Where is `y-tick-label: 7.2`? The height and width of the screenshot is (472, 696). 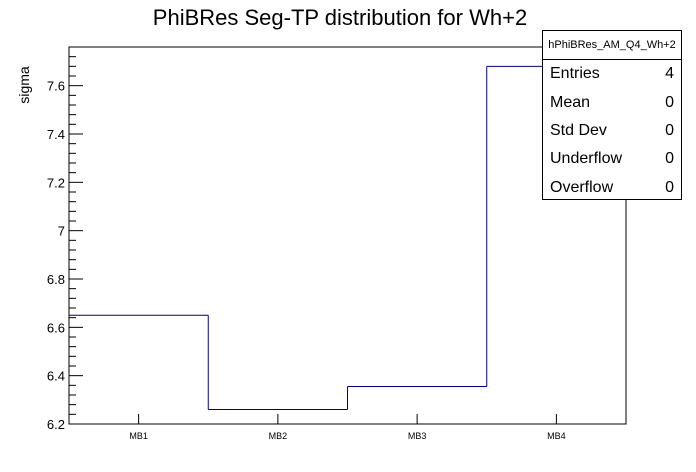
y-tick-label: 7.2 is located at coordinates (56, 182).